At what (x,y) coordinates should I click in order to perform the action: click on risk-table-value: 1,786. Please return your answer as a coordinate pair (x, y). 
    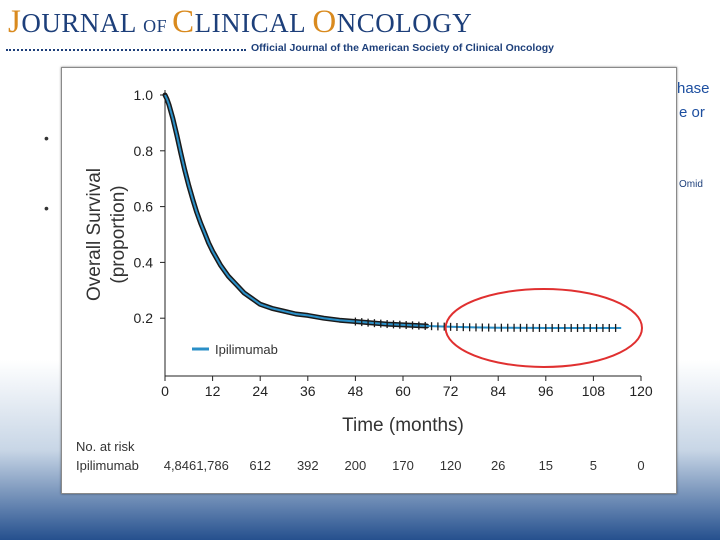
    Looking at the image, I should click on (212, 465).